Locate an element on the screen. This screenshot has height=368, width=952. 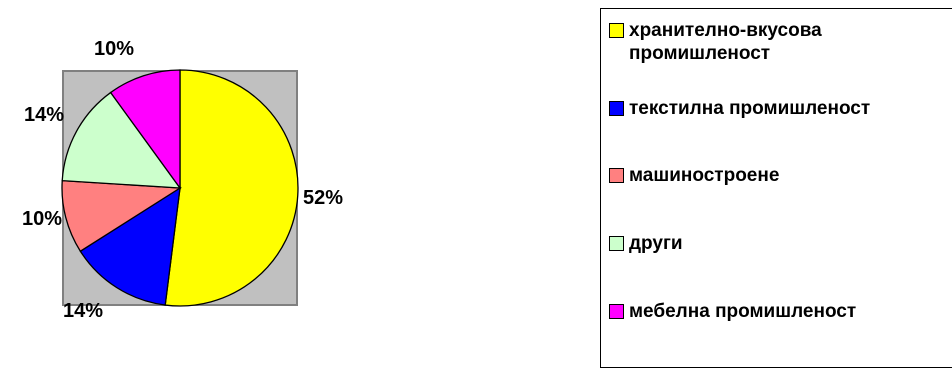
legend-item-3: други is located at coordinates (646, 243).